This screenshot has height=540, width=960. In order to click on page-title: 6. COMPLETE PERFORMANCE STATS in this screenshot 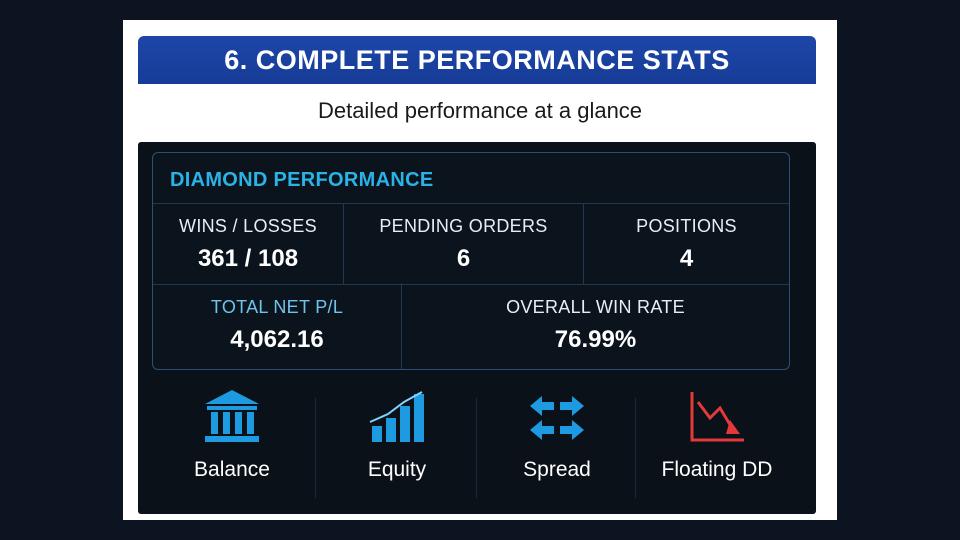, I will do `click(477, 59)`.